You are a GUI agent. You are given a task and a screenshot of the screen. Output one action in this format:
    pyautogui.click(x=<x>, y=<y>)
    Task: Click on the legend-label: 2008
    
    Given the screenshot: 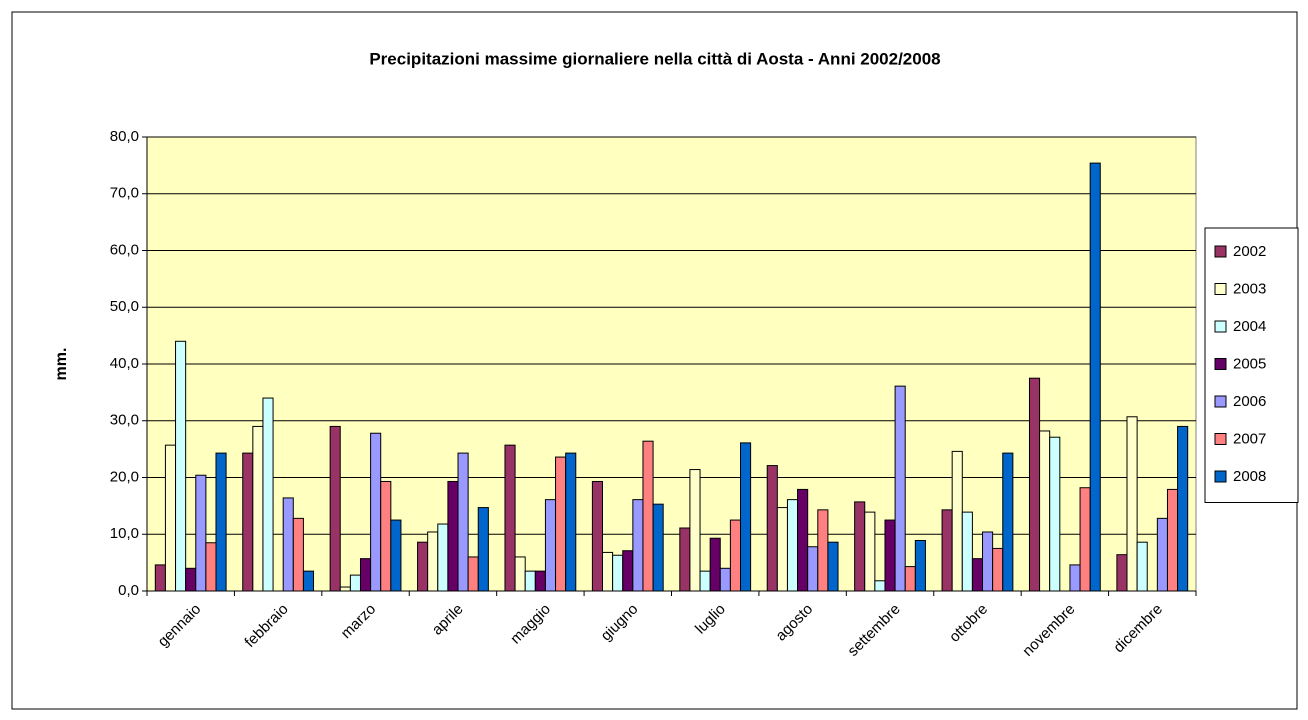 What is the action you would take?
    pyautogui.click(x=1249, y=476)
    